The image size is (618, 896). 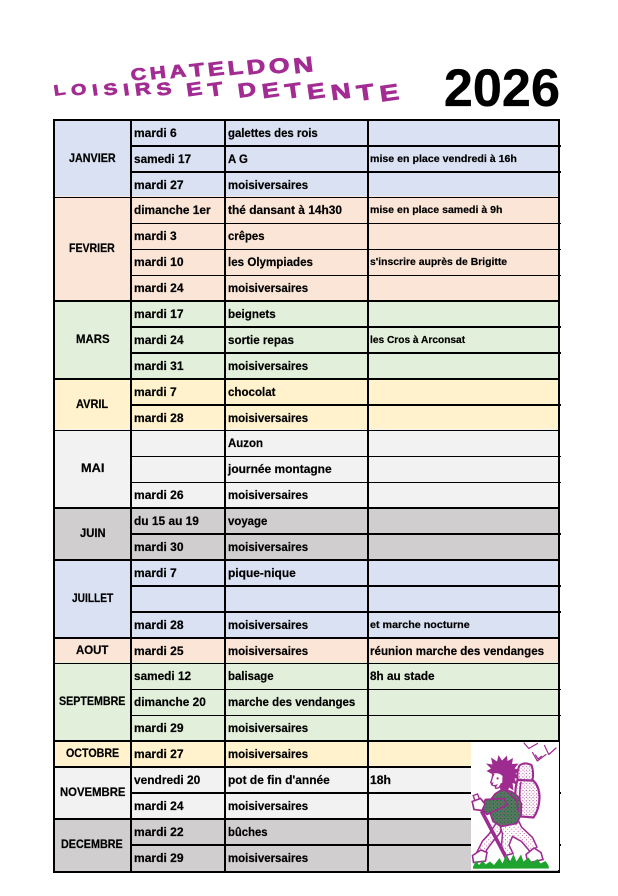 I want to click on svg-text: C, so click(x=139, y=75).